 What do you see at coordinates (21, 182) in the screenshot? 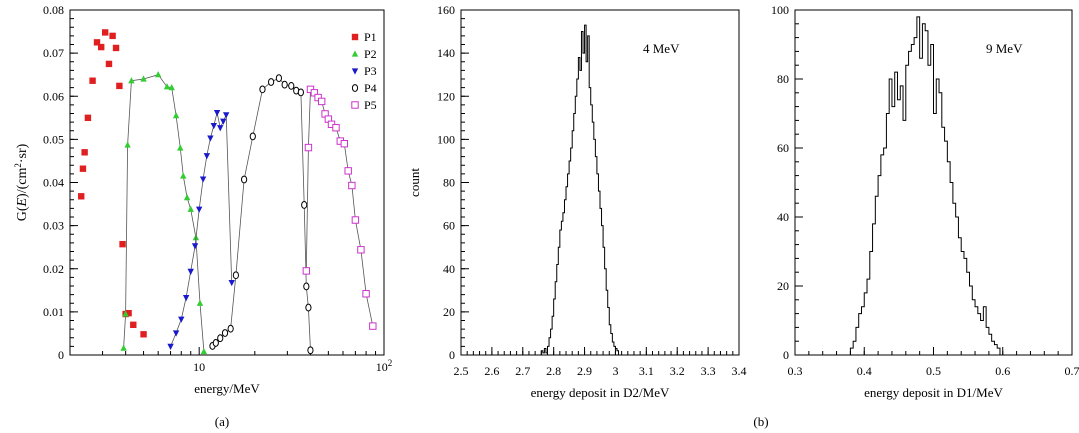
I see `a-y-axis-label: G(E)/(cm2·sr)` at bounding box center [21, 182].